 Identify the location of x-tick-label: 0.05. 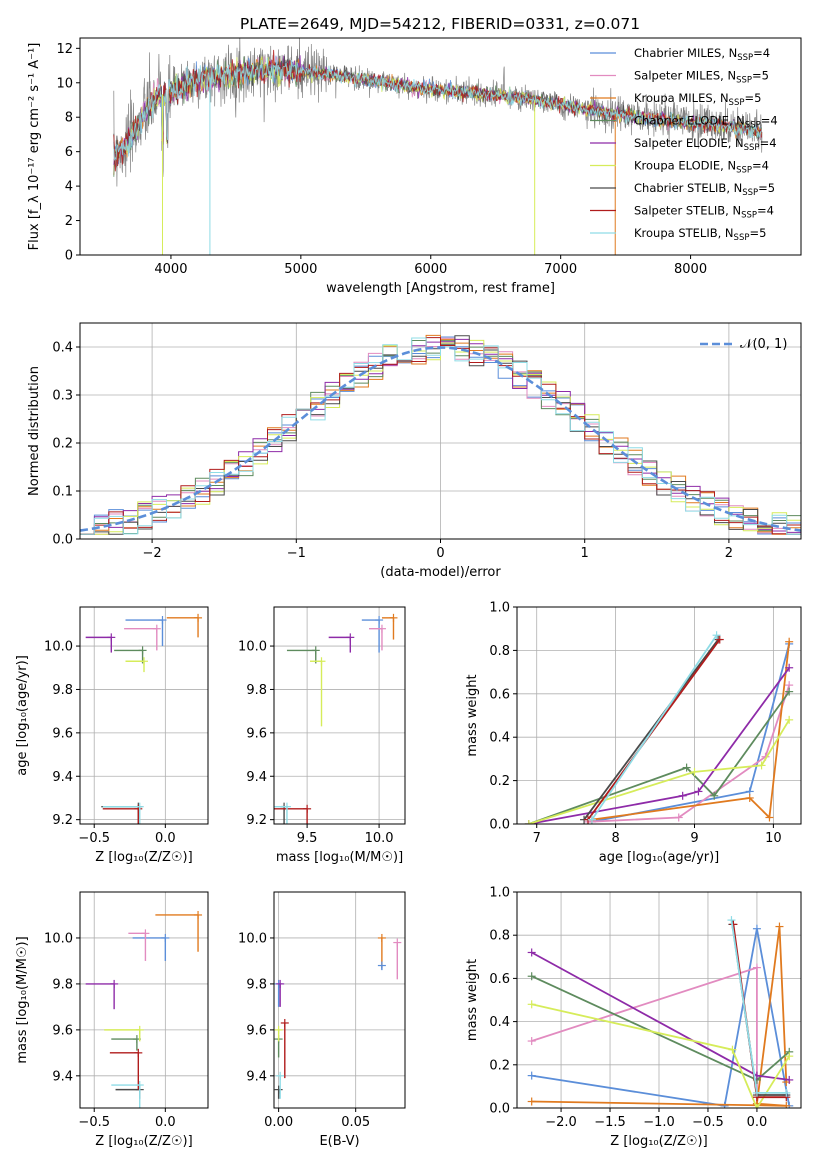
(355, 1122).